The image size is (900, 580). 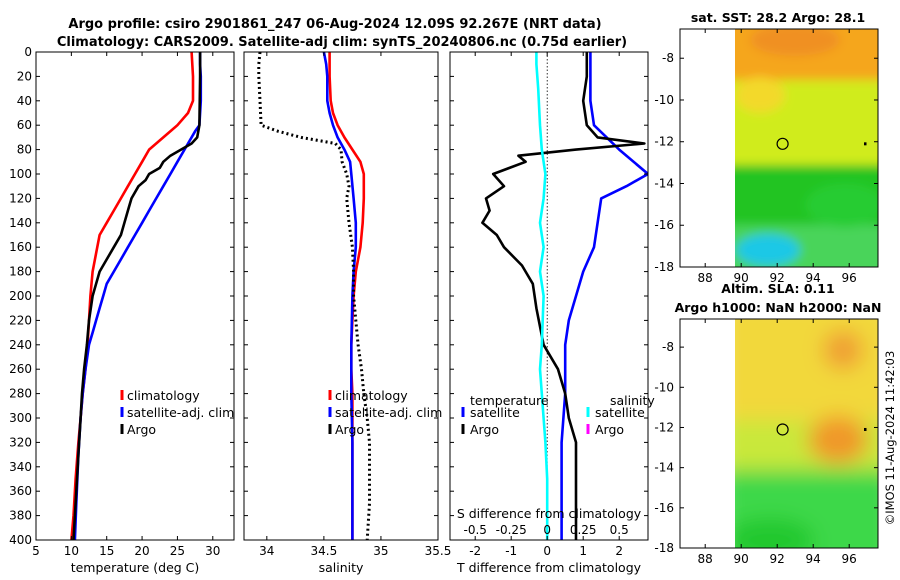 What do you see at coordinates (632, 400) in the screenshot?
I see `legend-header-salinity: salinity` at bounding box center [632, 400].